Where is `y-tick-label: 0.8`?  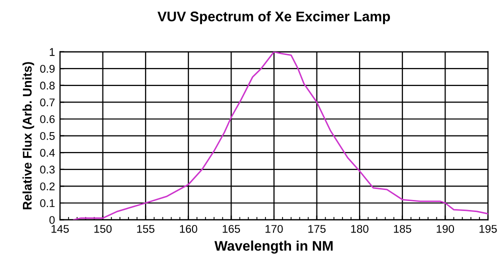
y-tick-label: 0.8 is located at coordinates (47, 86).